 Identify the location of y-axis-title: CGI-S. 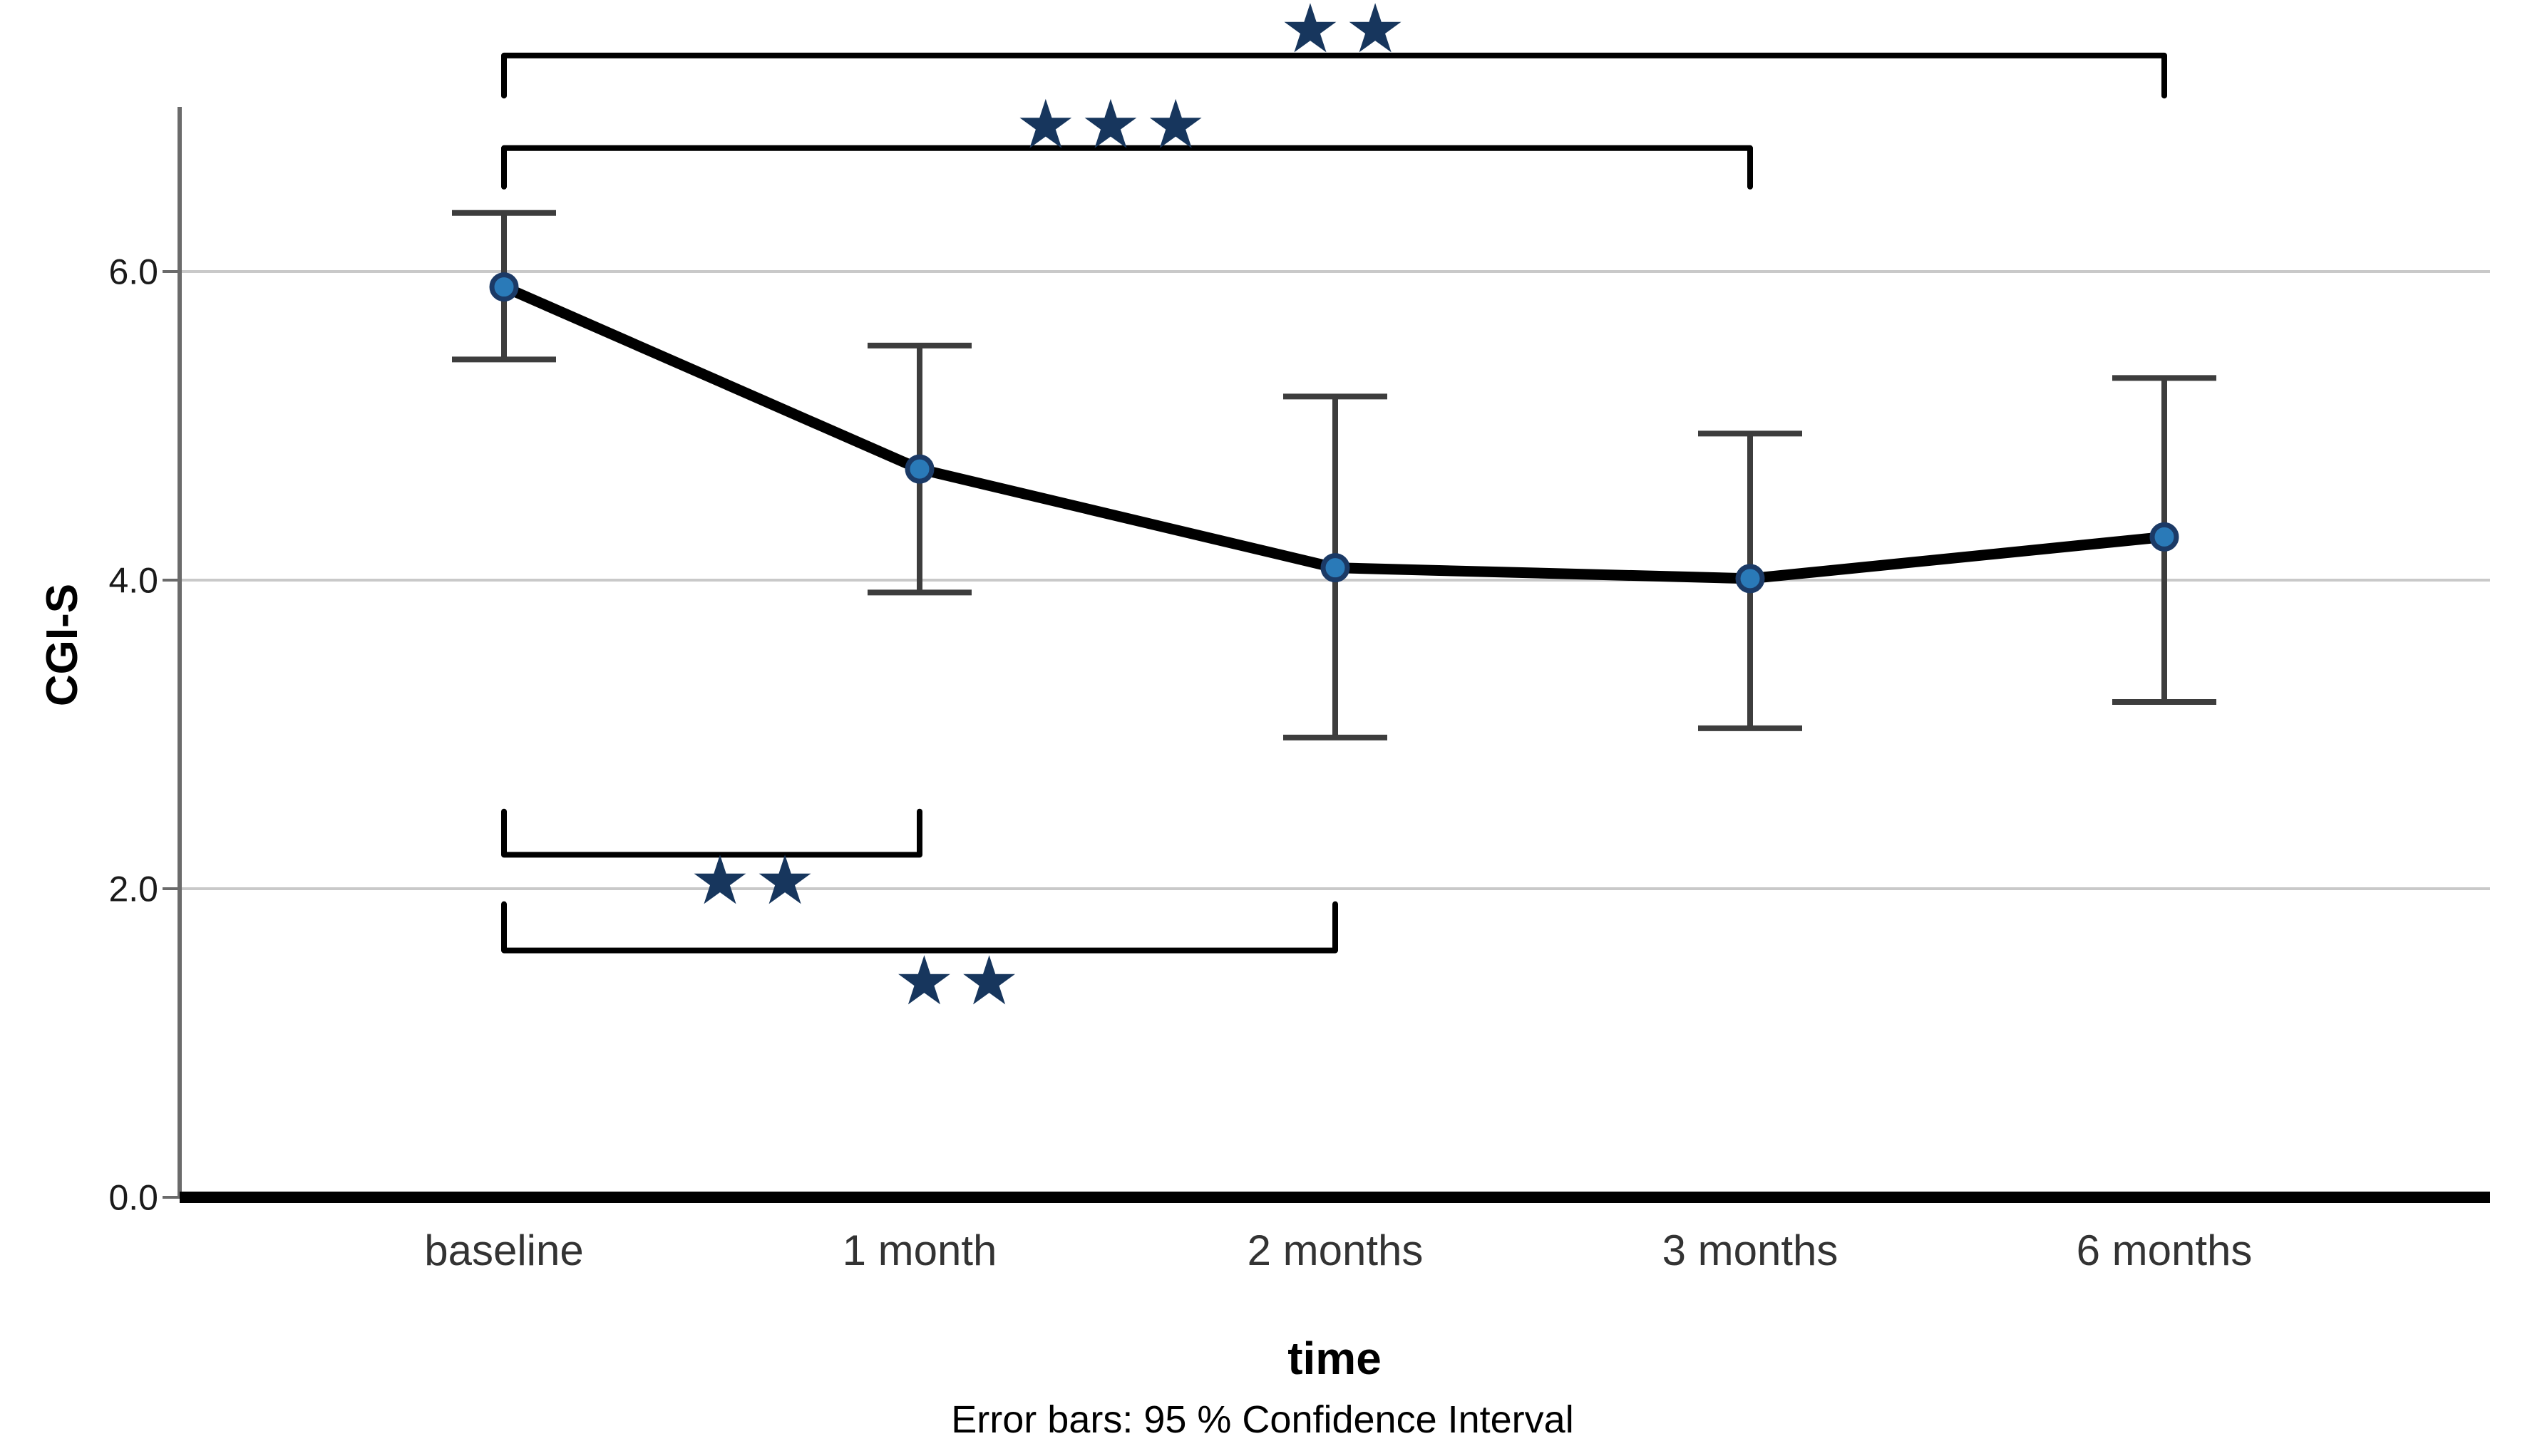
(62, 645).